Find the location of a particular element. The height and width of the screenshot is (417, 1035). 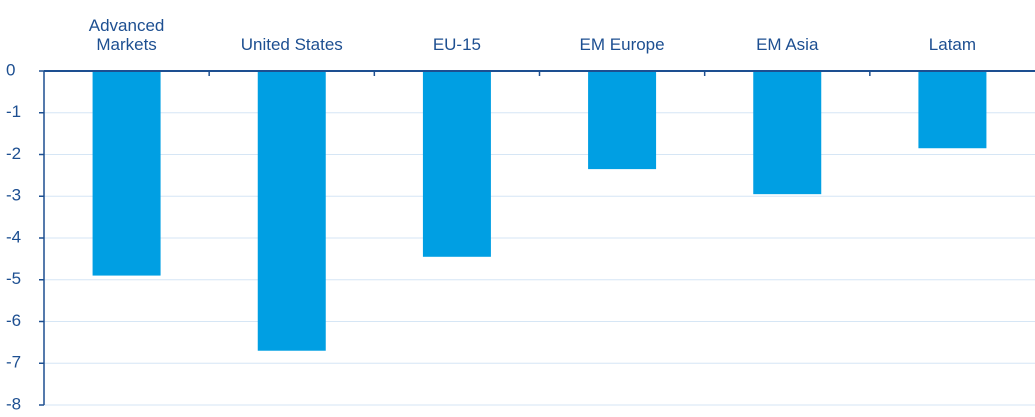

x-tick-label: EU-15 is located at coordinates (456, 44).